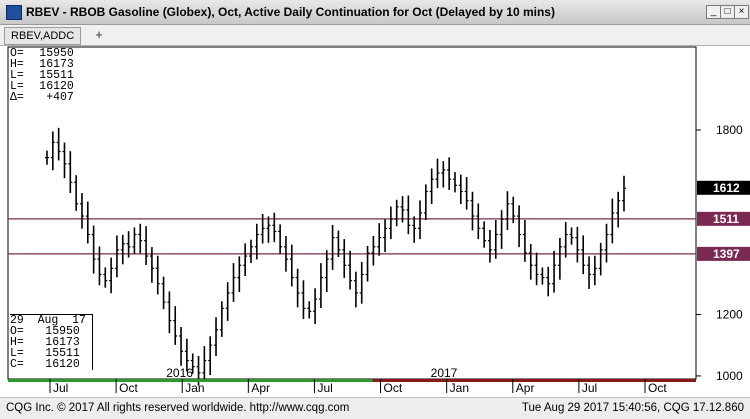 This screenshot has width=750, height=419. I want to click on readout-date: 29 Aug 17, so click(48, 320).